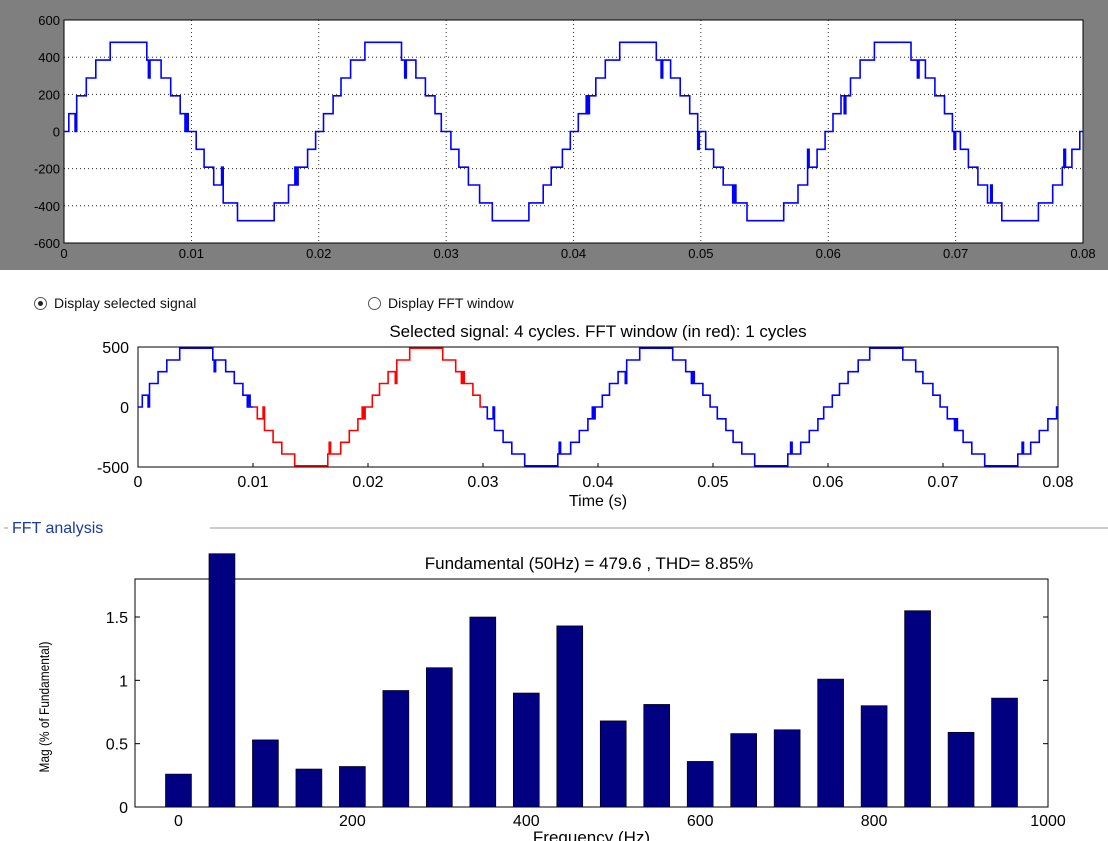 Image resolution: width=1108 pixels, height=841 pixels. What do you see at coordinates (700, 821) in the screenshot?
I see `x-tick-label: 600` at bounding box center [700, 821].